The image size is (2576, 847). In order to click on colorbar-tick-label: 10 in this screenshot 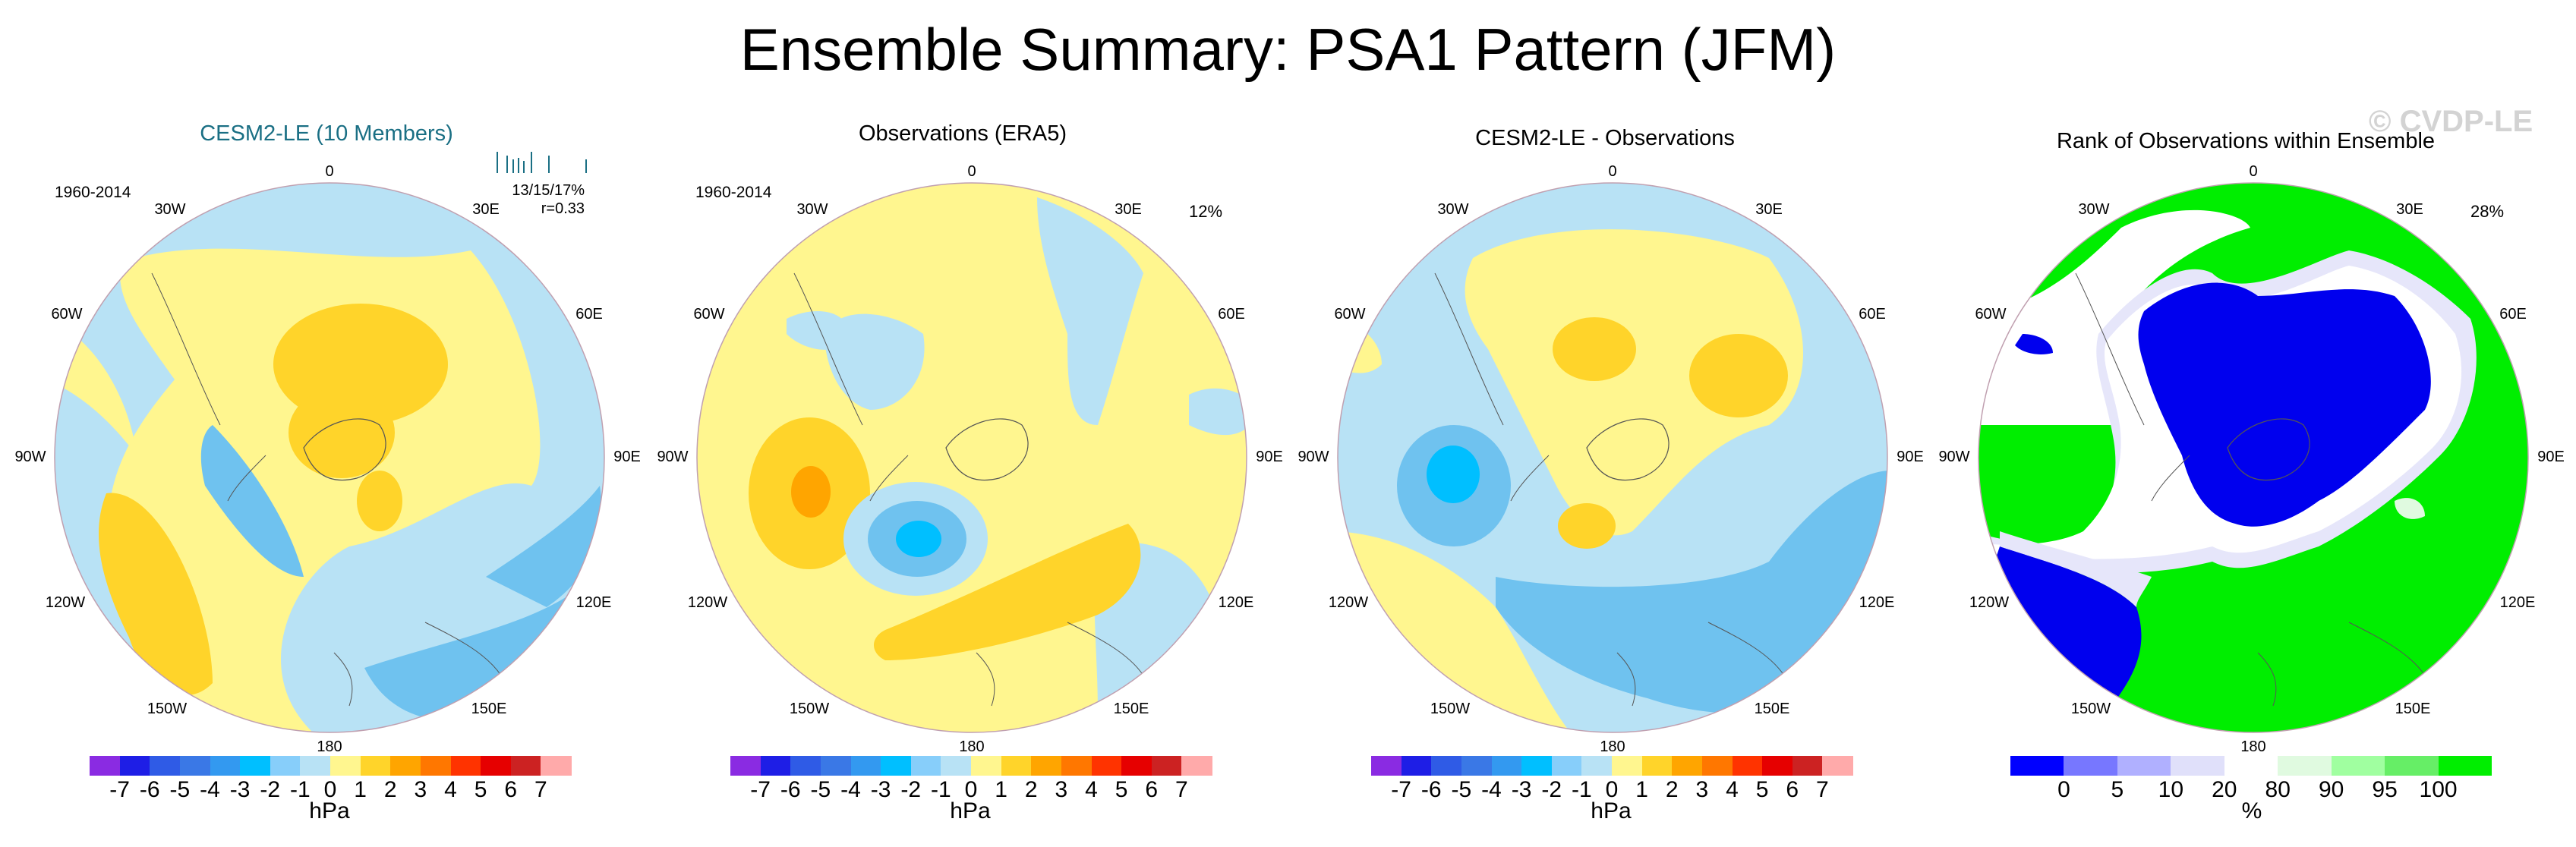, I will do `click(2171, 789)`.